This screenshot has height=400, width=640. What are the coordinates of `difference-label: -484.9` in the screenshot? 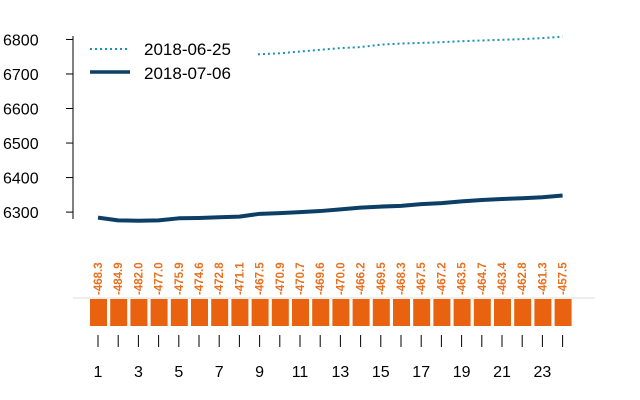 It's located at (119, 278).